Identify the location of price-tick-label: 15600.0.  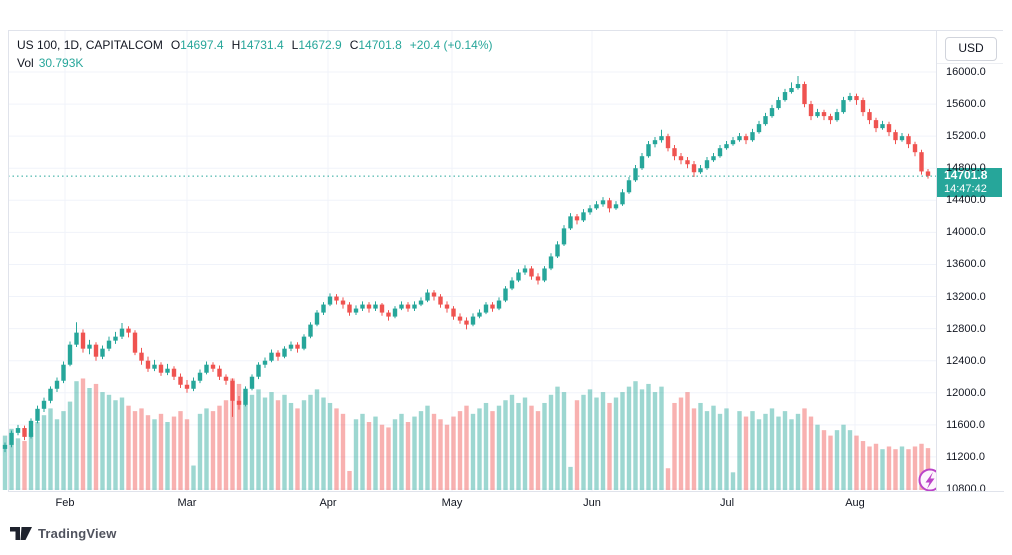
(966, 104).